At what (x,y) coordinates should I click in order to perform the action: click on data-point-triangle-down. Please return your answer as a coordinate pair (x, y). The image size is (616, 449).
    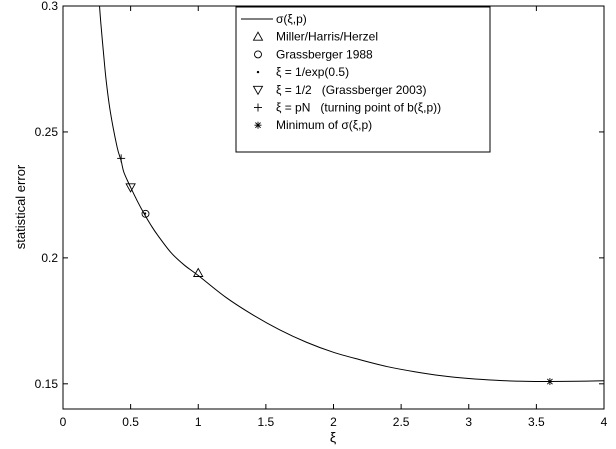
    Looking at the image, I should click on (130, 188).